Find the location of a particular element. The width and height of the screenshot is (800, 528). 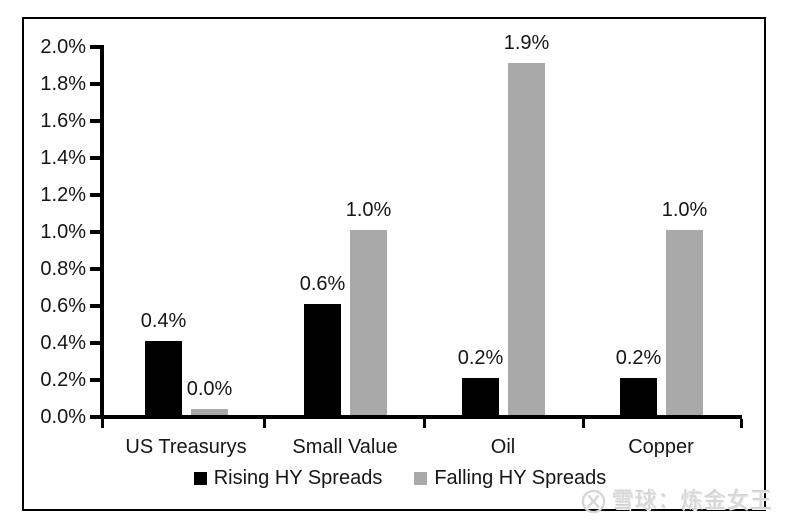

category-label-copper: Copper is located at coordinates (661, 447).